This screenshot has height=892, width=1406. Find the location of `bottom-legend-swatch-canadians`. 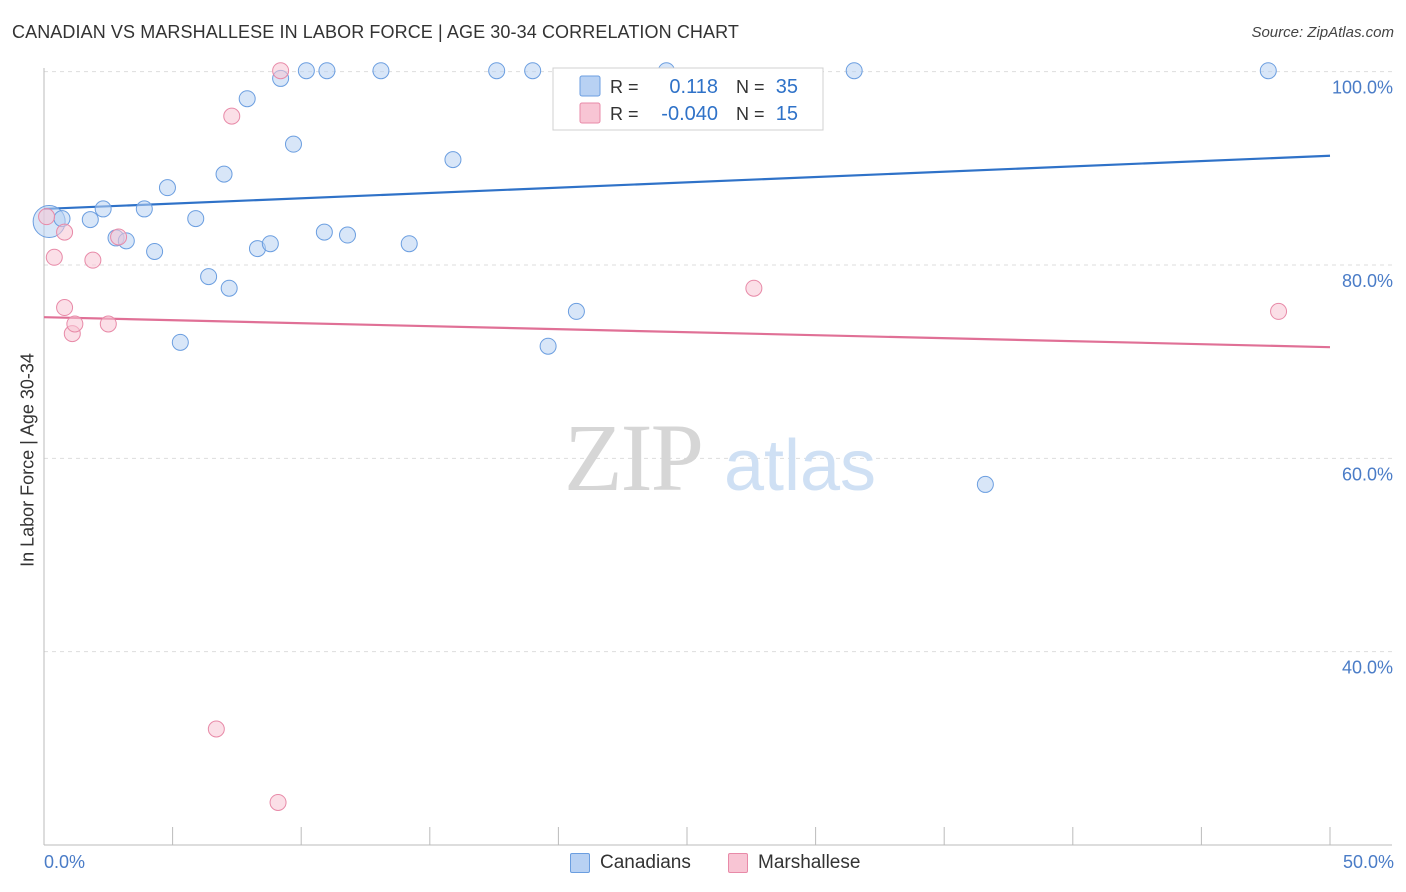

bottom-legend-swatch-canadians is located at coordinates (580, 863).